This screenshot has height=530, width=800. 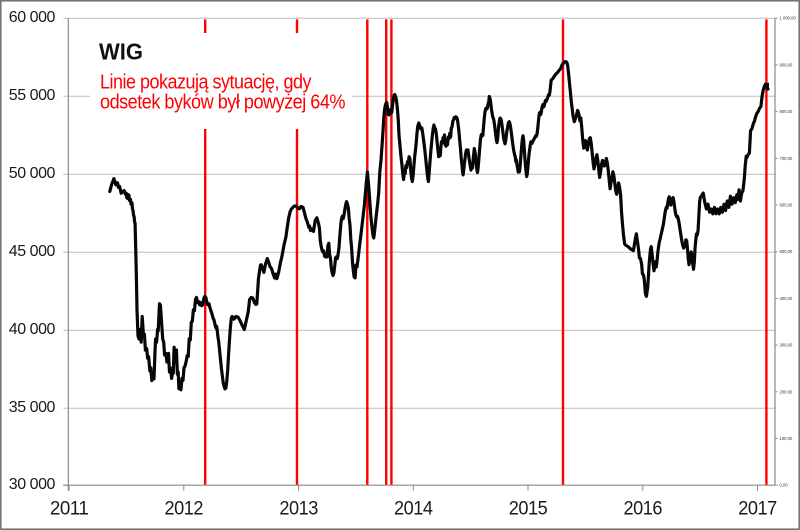 What do you see at coordinates (786, 111) in the screenshot?
I see `svg-text: 800,00` at bounding box center [786, 111].